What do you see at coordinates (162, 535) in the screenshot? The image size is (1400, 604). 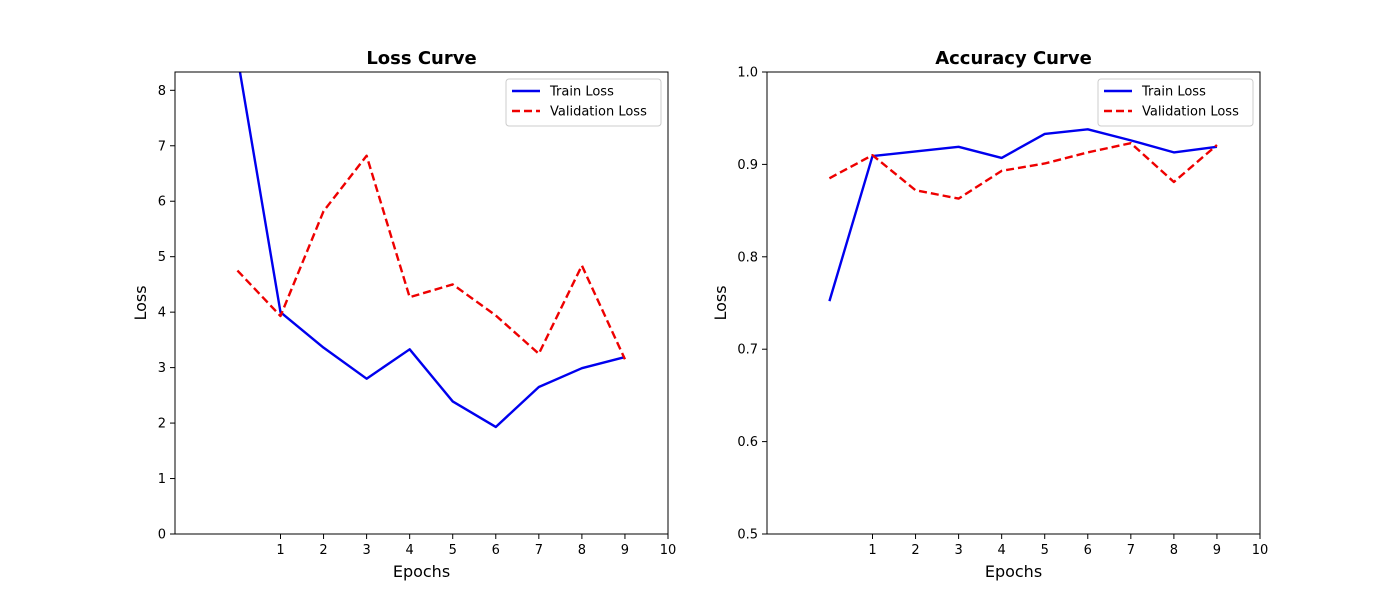 I see `y-tick-label: 0` at bounding box center [162, 535].